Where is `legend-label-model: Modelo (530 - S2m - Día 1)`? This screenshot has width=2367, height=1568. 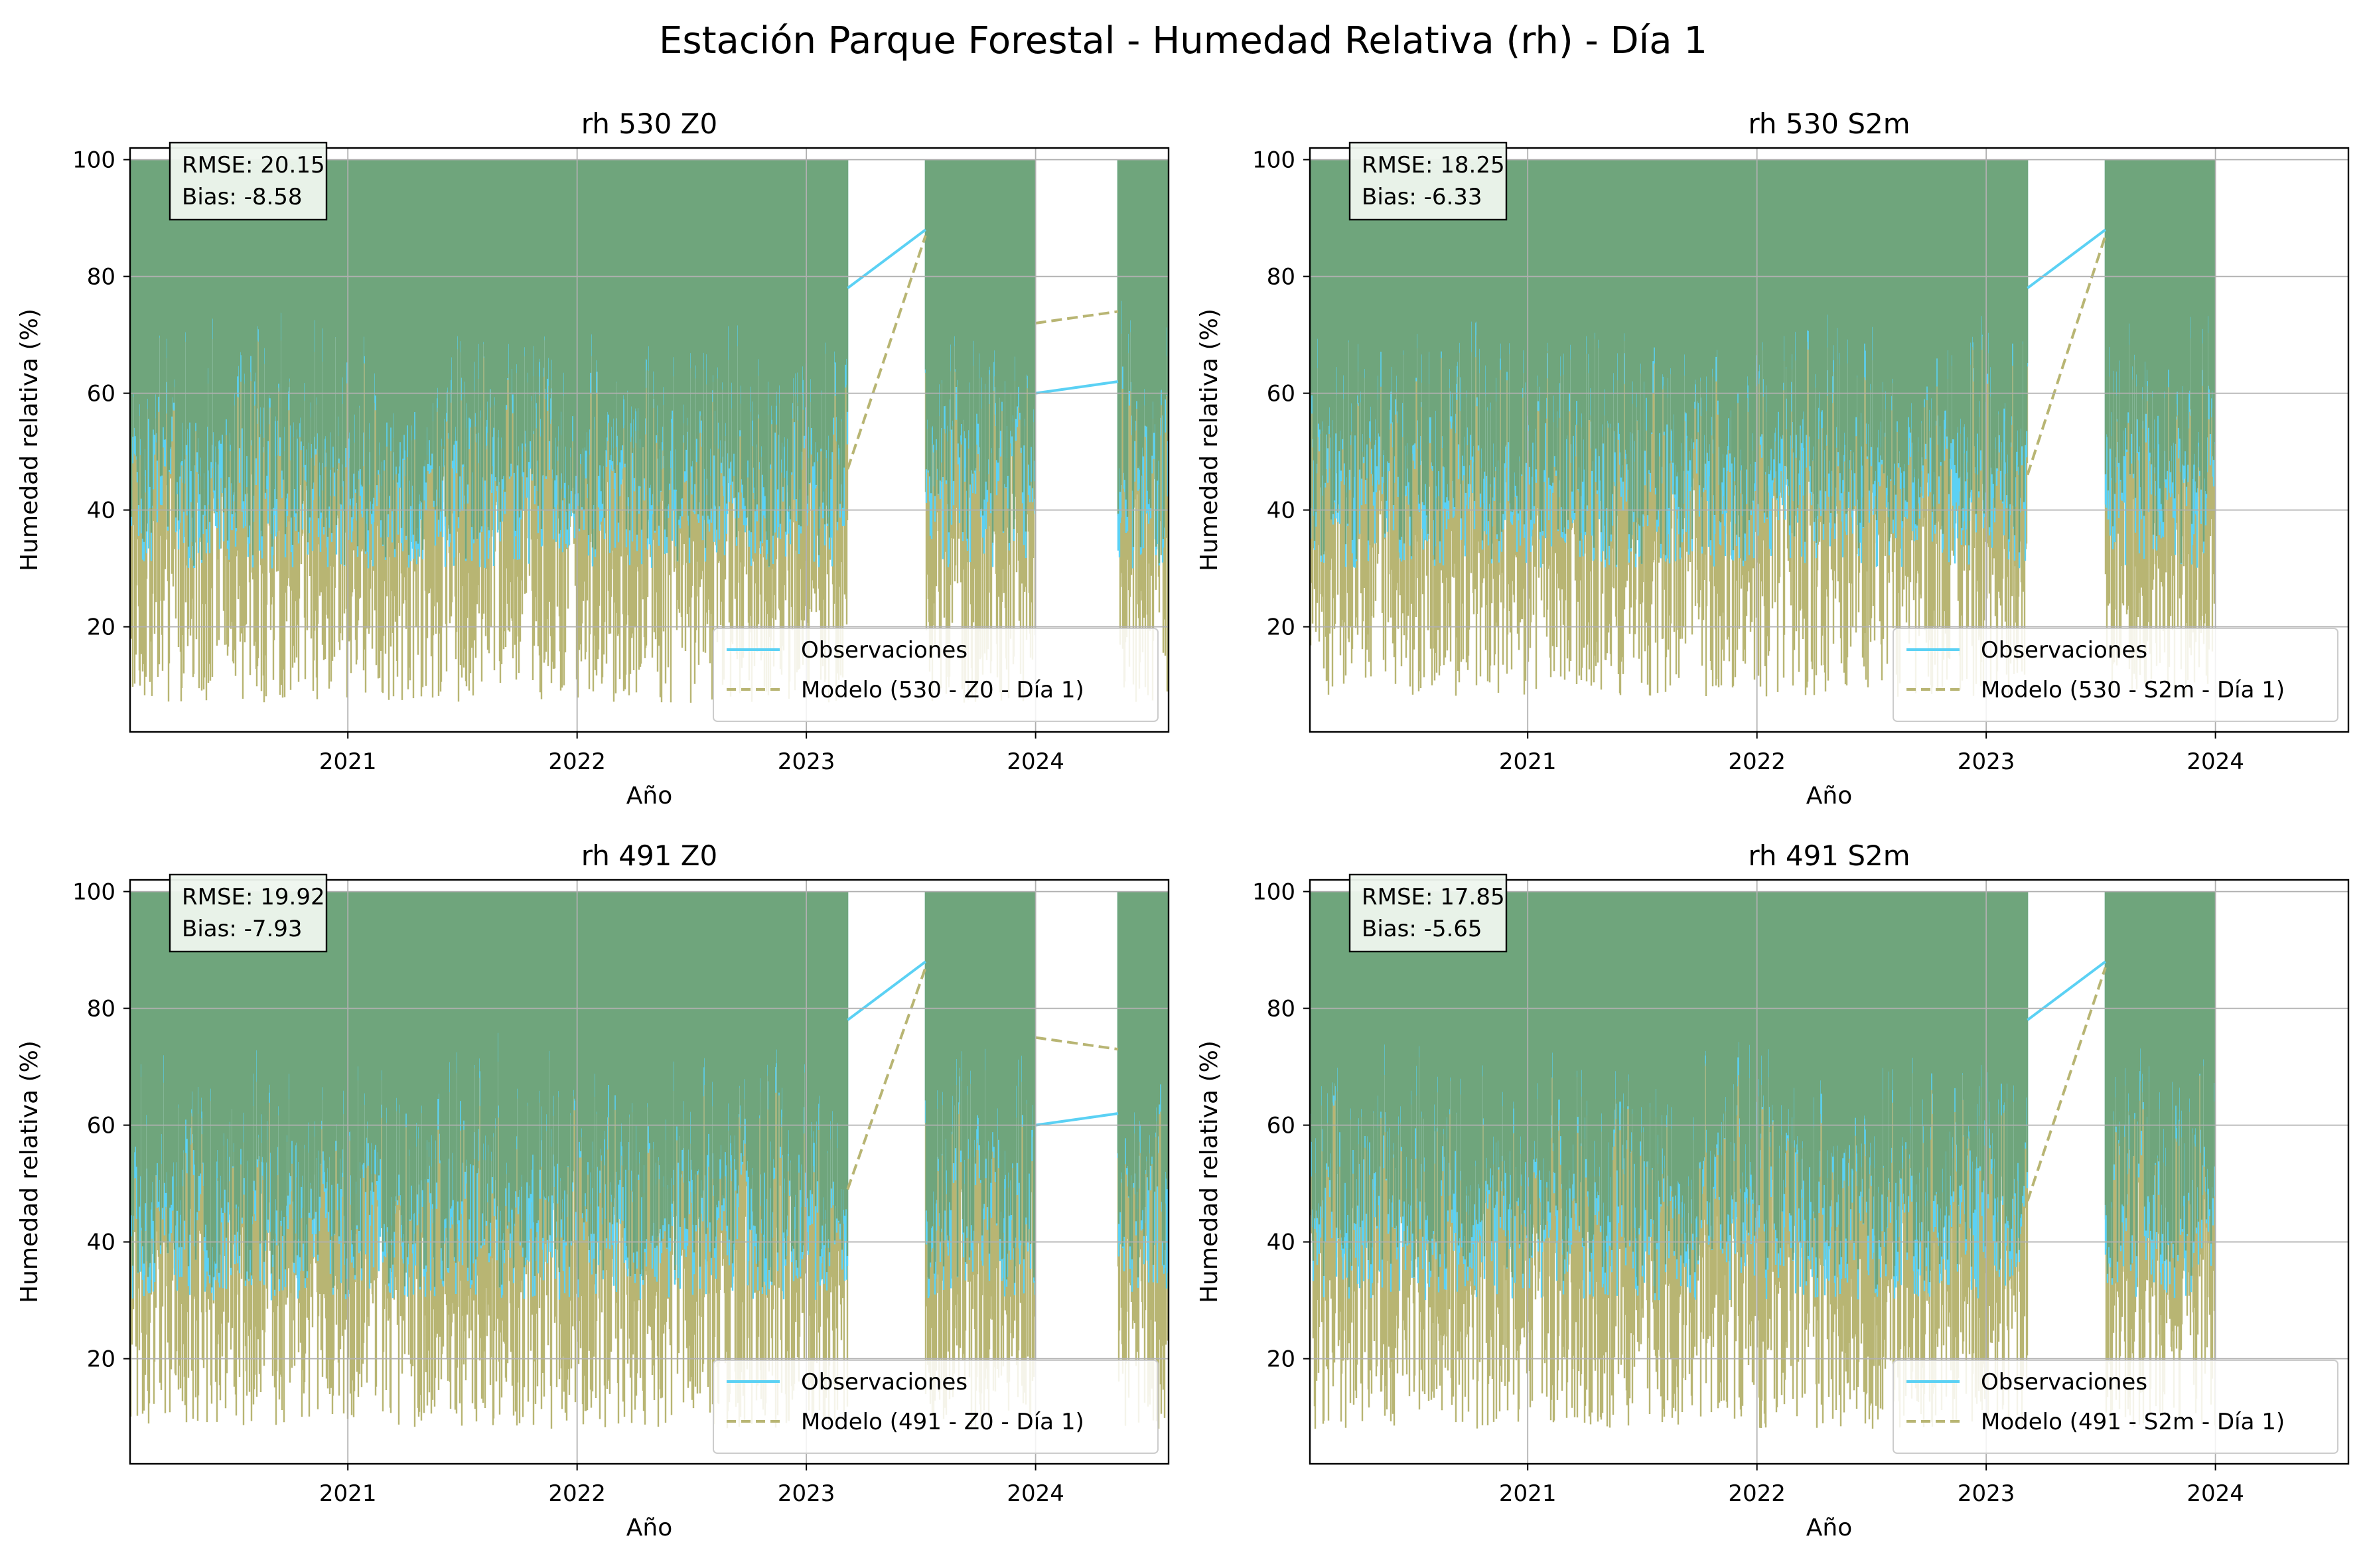
legend-label-model: Modelo (530 - S2m - Día 1) is located at coordinates (2133, 690).